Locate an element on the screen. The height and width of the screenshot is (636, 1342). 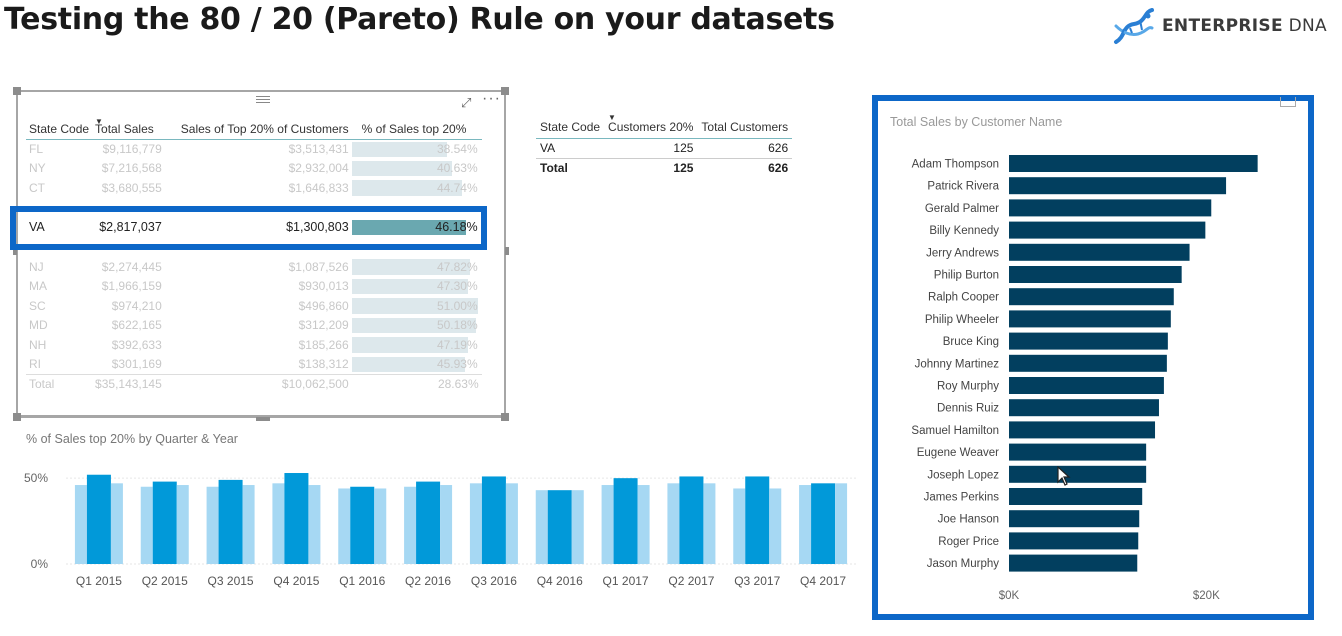
table-row: SC $974,210 $496,860 51.00% is located at coordinates (254, 306).